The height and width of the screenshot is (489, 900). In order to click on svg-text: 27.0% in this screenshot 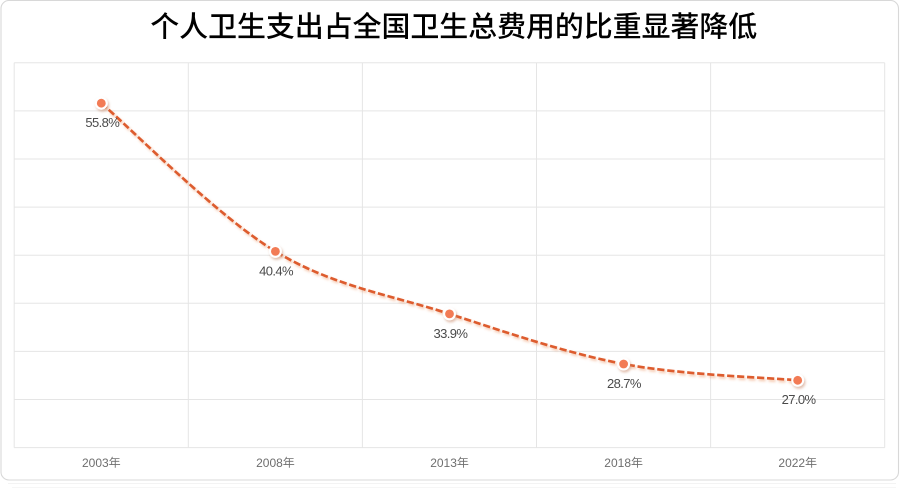, I will do `click(799, 399)`.